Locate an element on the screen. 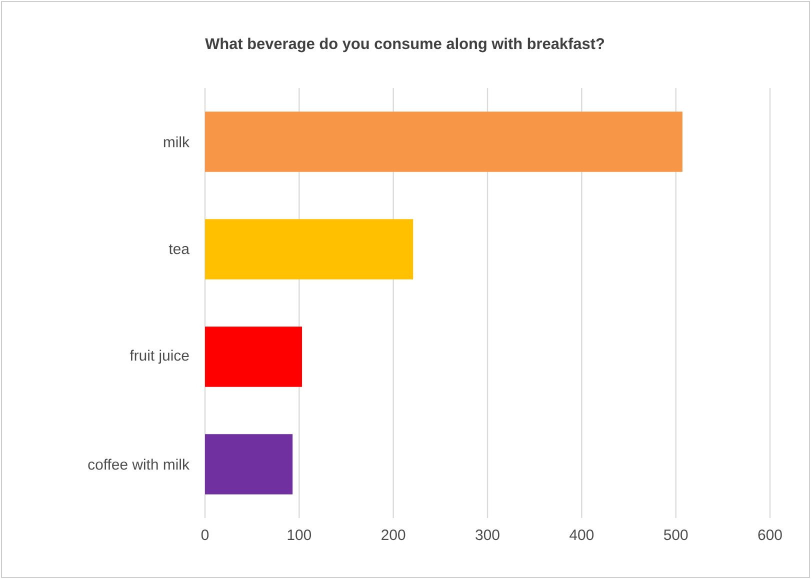 This screenshot has width=811, height=579. x-tick-label: 0 is located at coordinates (205, 535).